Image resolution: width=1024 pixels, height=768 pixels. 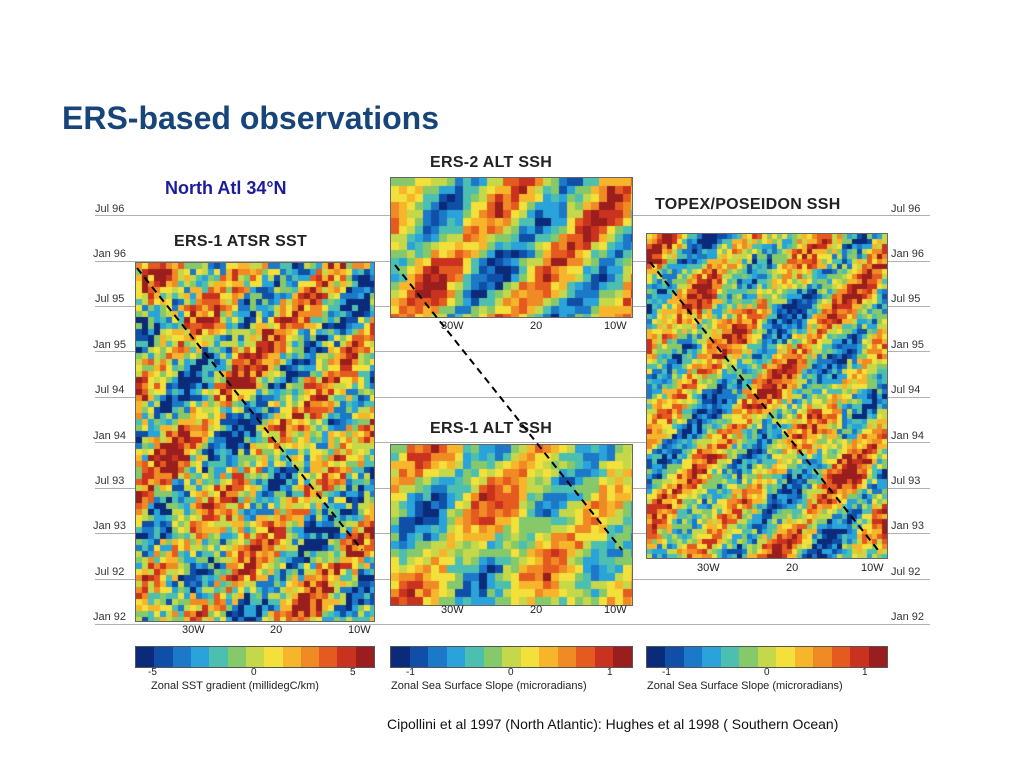 I want to click on ers2-ssh-plot, so click(x=511, y=247).